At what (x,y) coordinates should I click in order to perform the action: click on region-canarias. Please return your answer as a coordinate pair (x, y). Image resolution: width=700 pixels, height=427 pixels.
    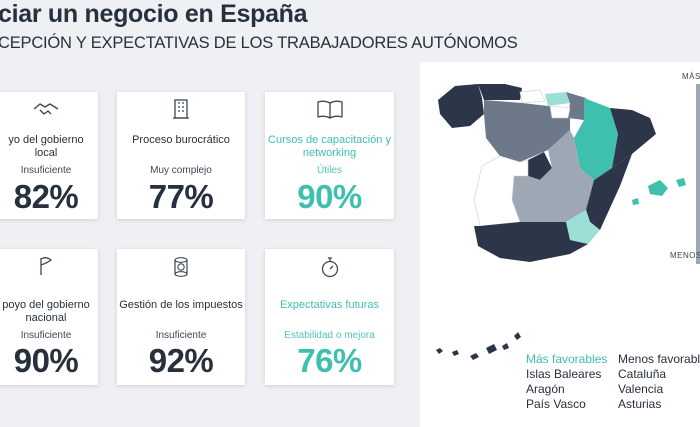
    Looking at the image, I should click on (478, 346).